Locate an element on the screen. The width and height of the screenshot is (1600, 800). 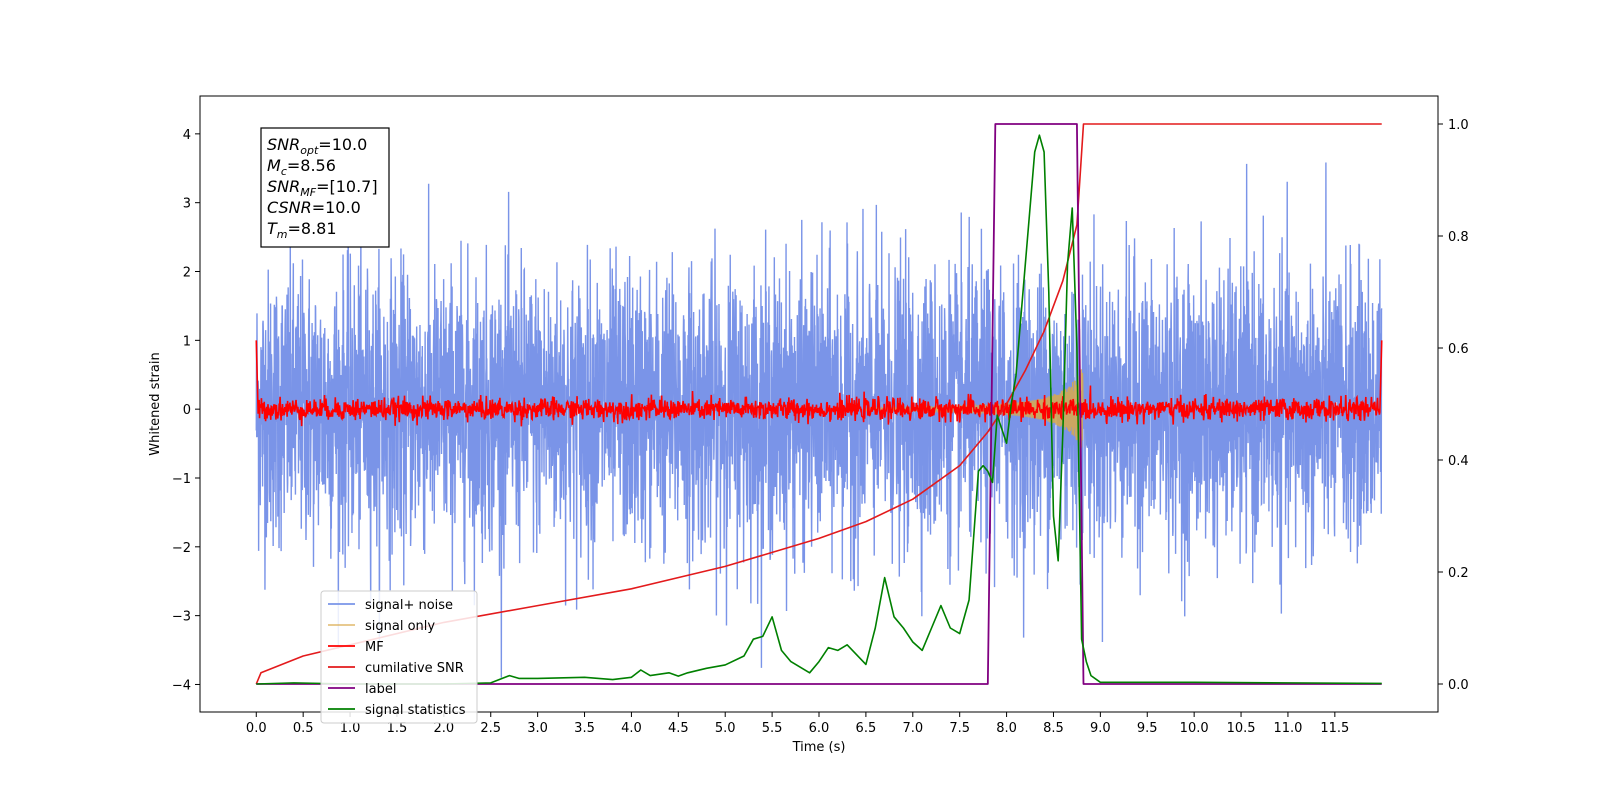
x-tick-label: 6.5 is located at coordinates (866, 728).